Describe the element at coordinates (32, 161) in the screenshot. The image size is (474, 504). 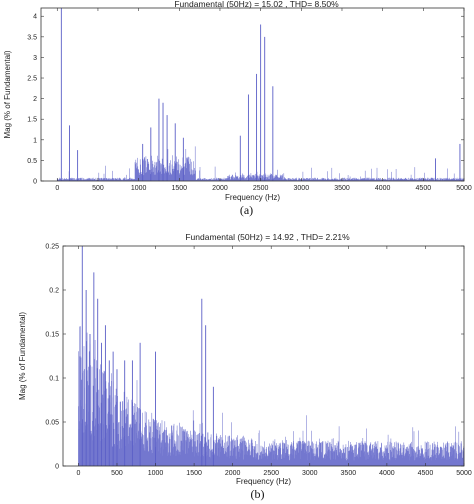
I see `panel-a-y-tick-label: 0.5` at that location.